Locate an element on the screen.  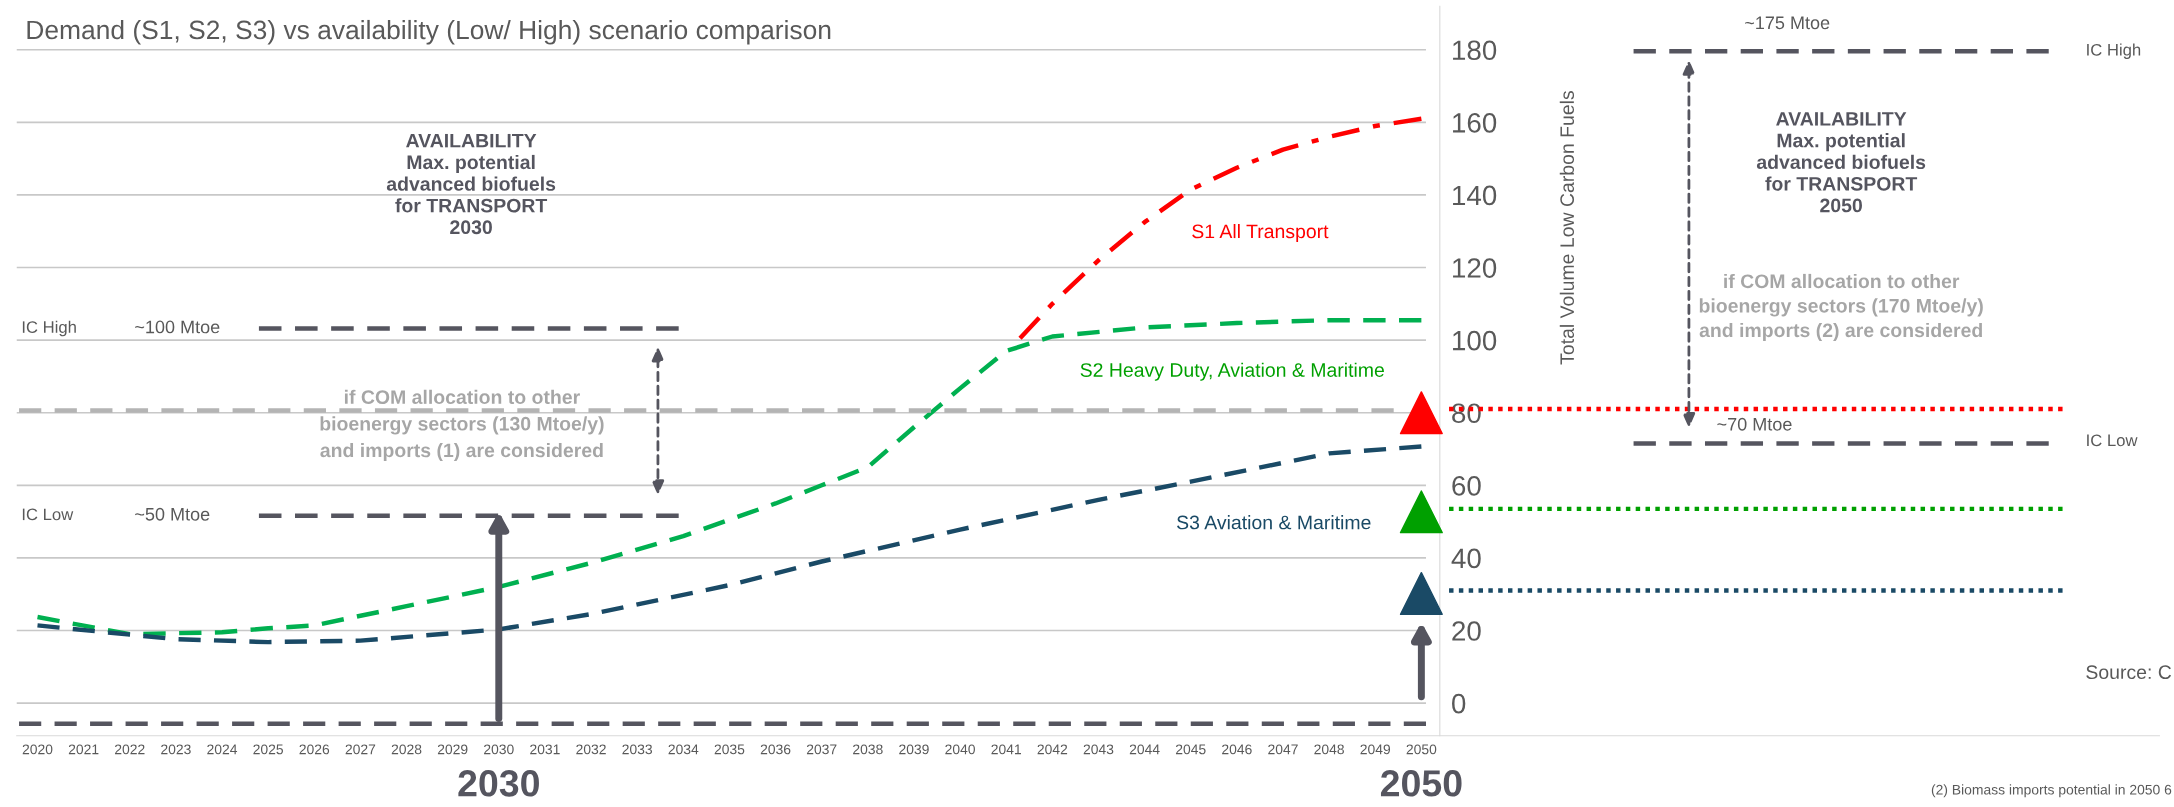
y-tick-label: 120 is located at coordinates (1475, 268).